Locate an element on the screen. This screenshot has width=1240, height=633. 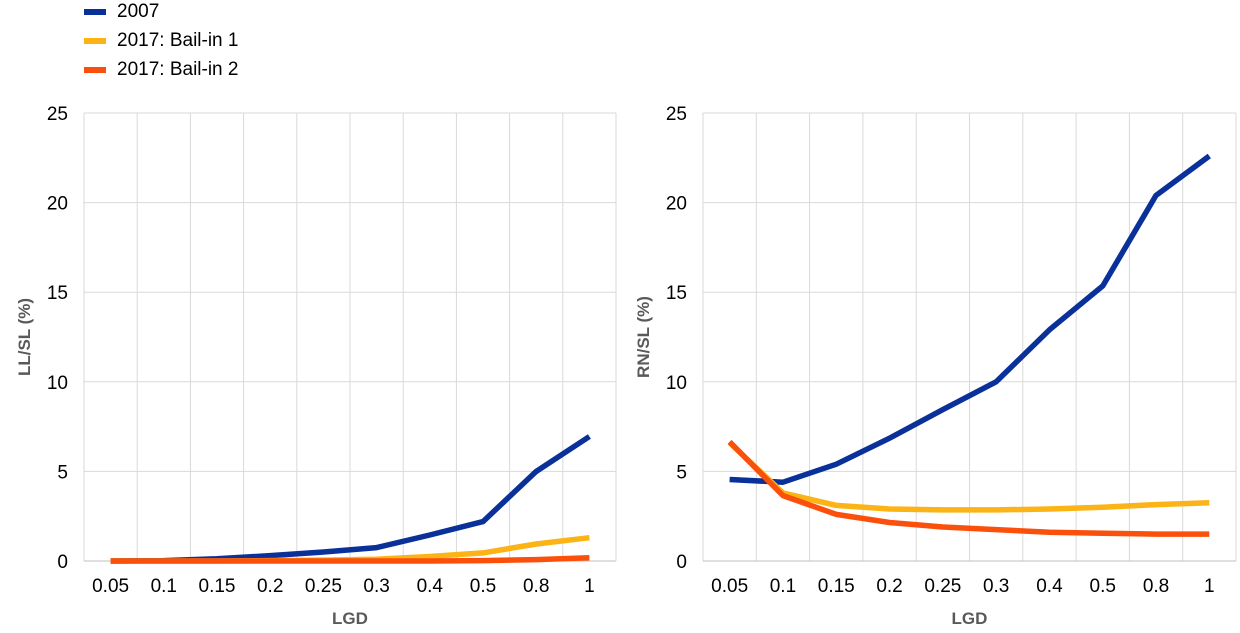
chart-legend: 2007 2017: Bail-in 1 2017: Bail-in 2 is located at coordinates (214, 43).